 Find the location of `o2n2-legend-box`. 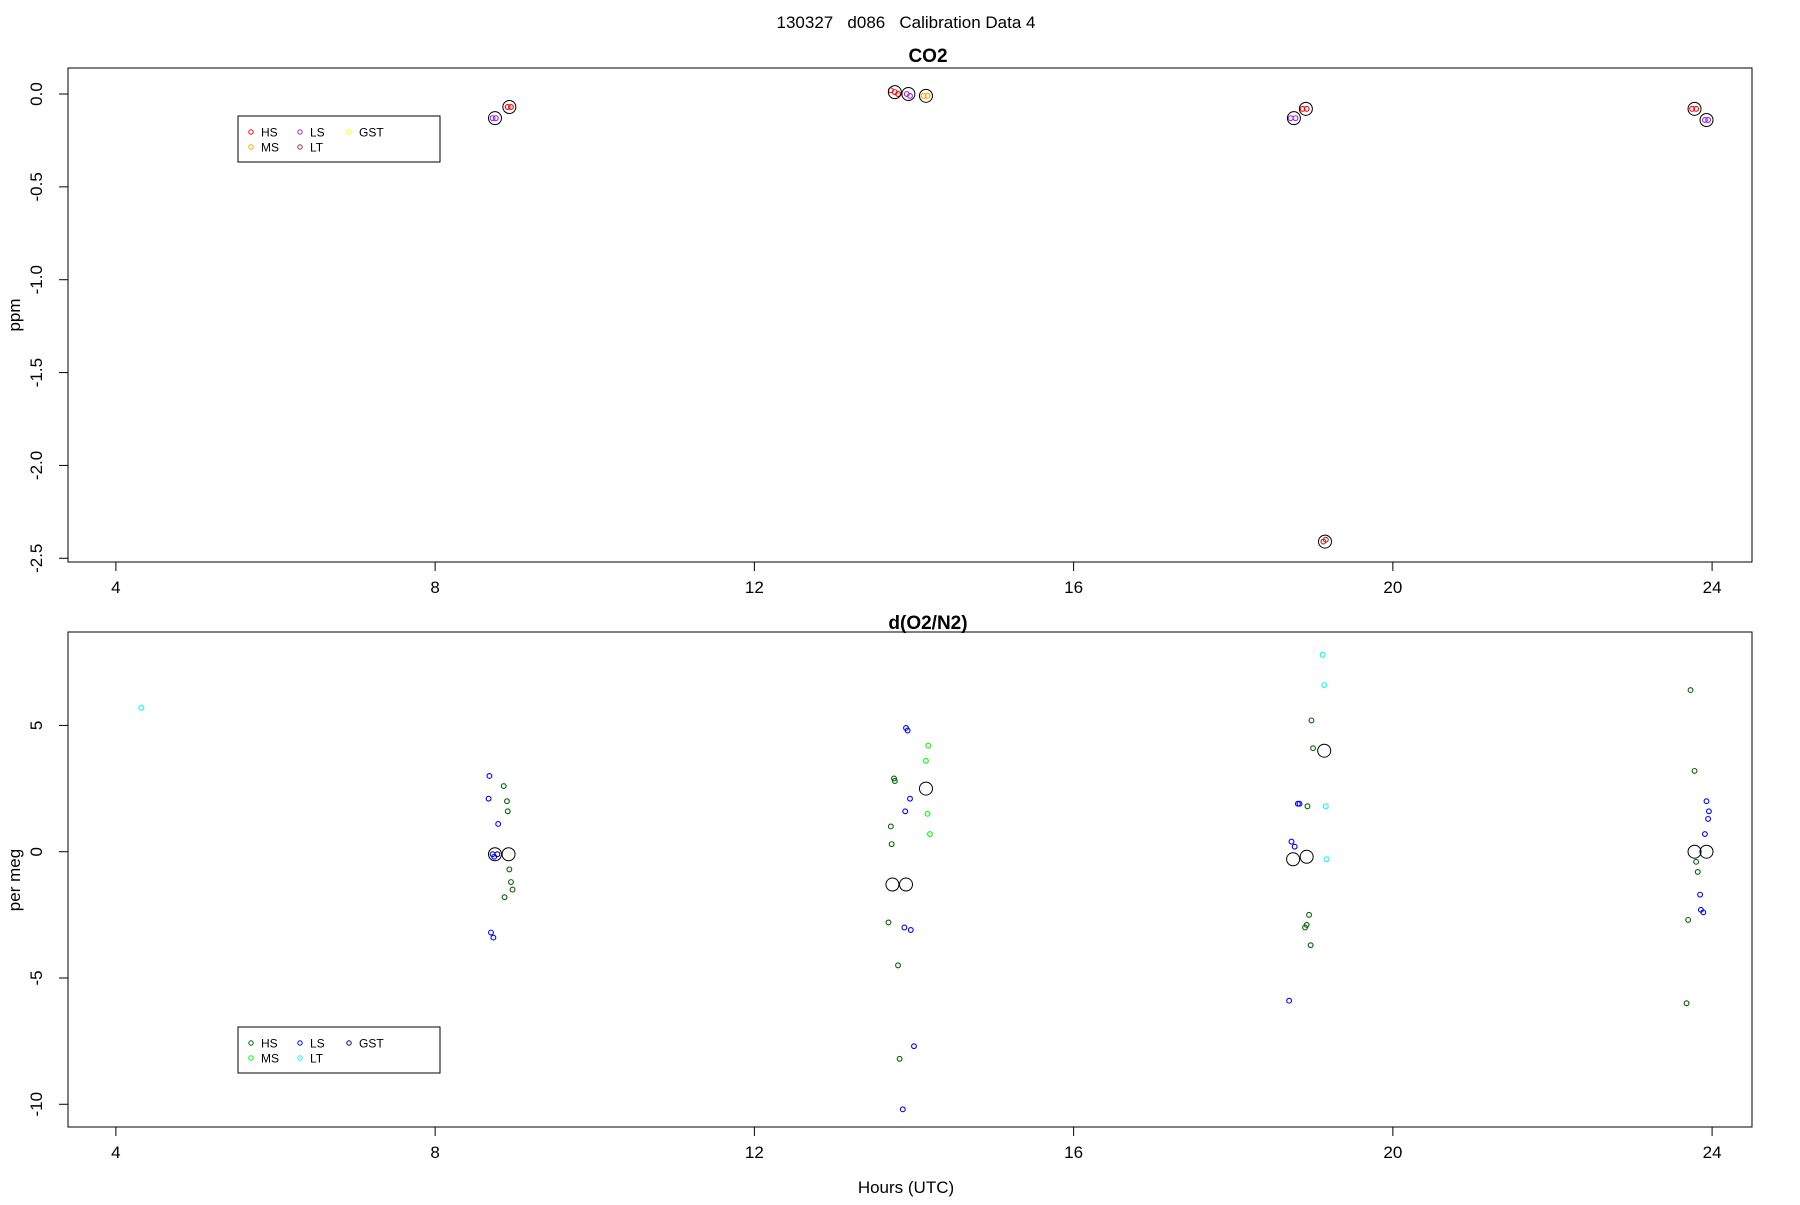

o2n2-legend-box is located at coordinates (339, 1050).